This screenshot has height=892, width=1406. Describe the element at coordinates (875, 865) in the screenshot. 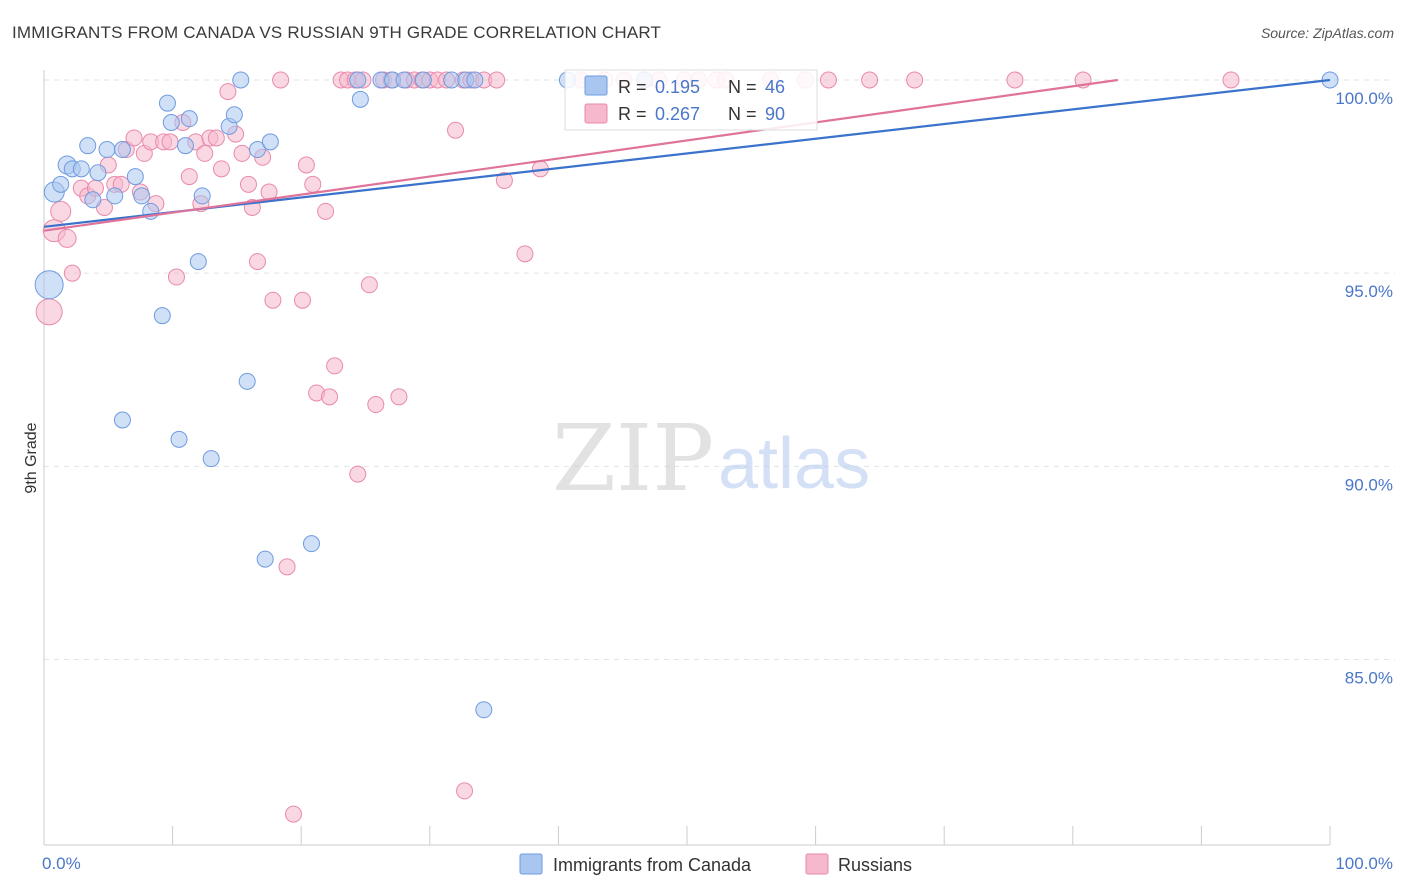

I see `legend-label-russians: Russians` at that location.